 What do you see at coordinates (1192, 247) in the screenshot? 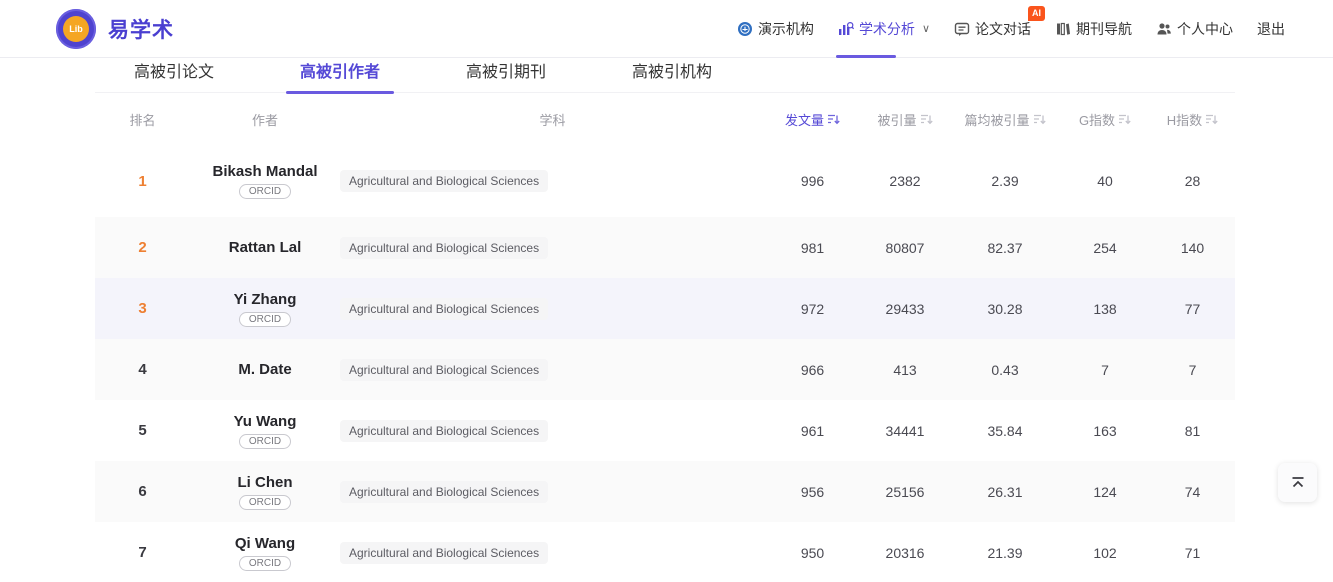
I see `h-index-value: 140` at bounding box center [1192, 247].